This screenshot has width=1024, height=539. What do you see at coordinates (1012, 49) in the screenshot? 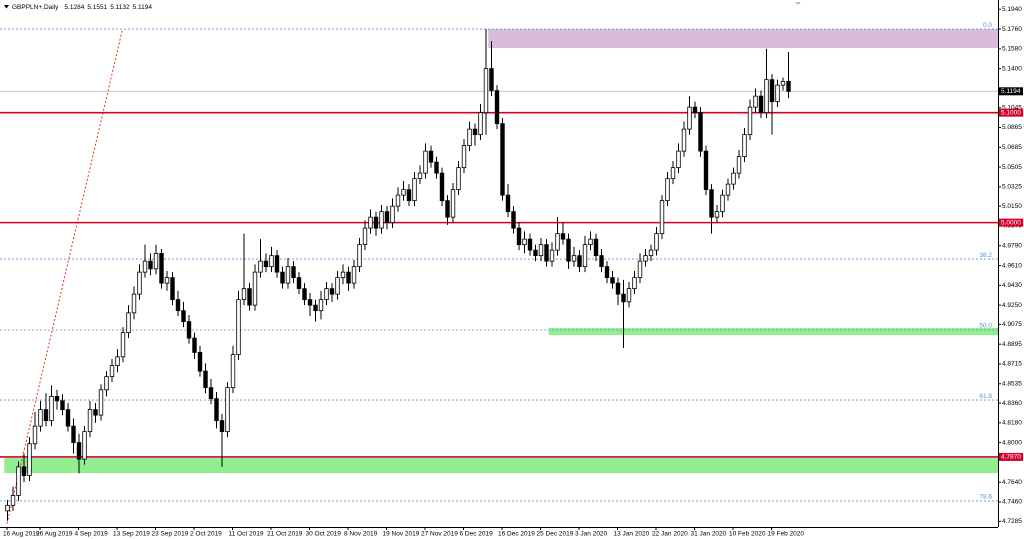
I see `y-tick-label: 5.1580` at bounding box center [1012, 49].